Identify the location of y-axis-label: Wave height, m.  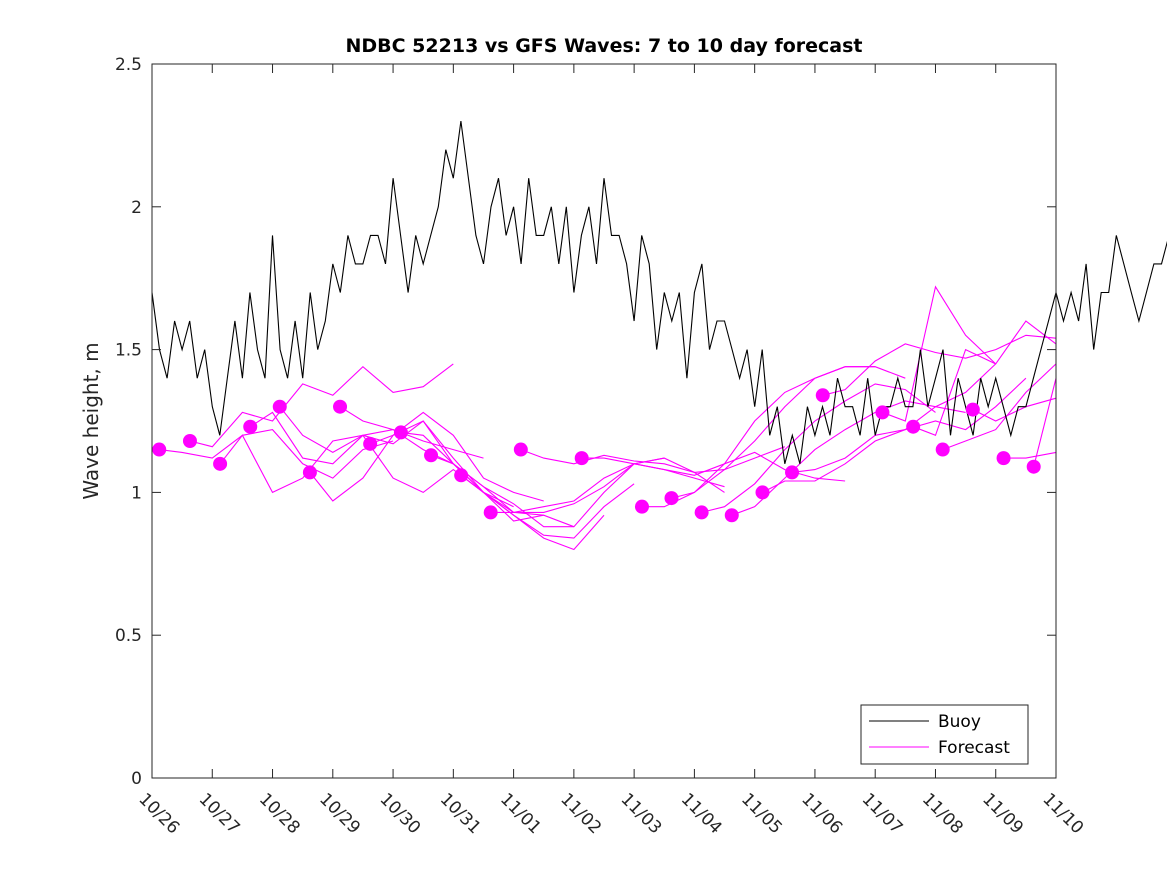
(91, 420).